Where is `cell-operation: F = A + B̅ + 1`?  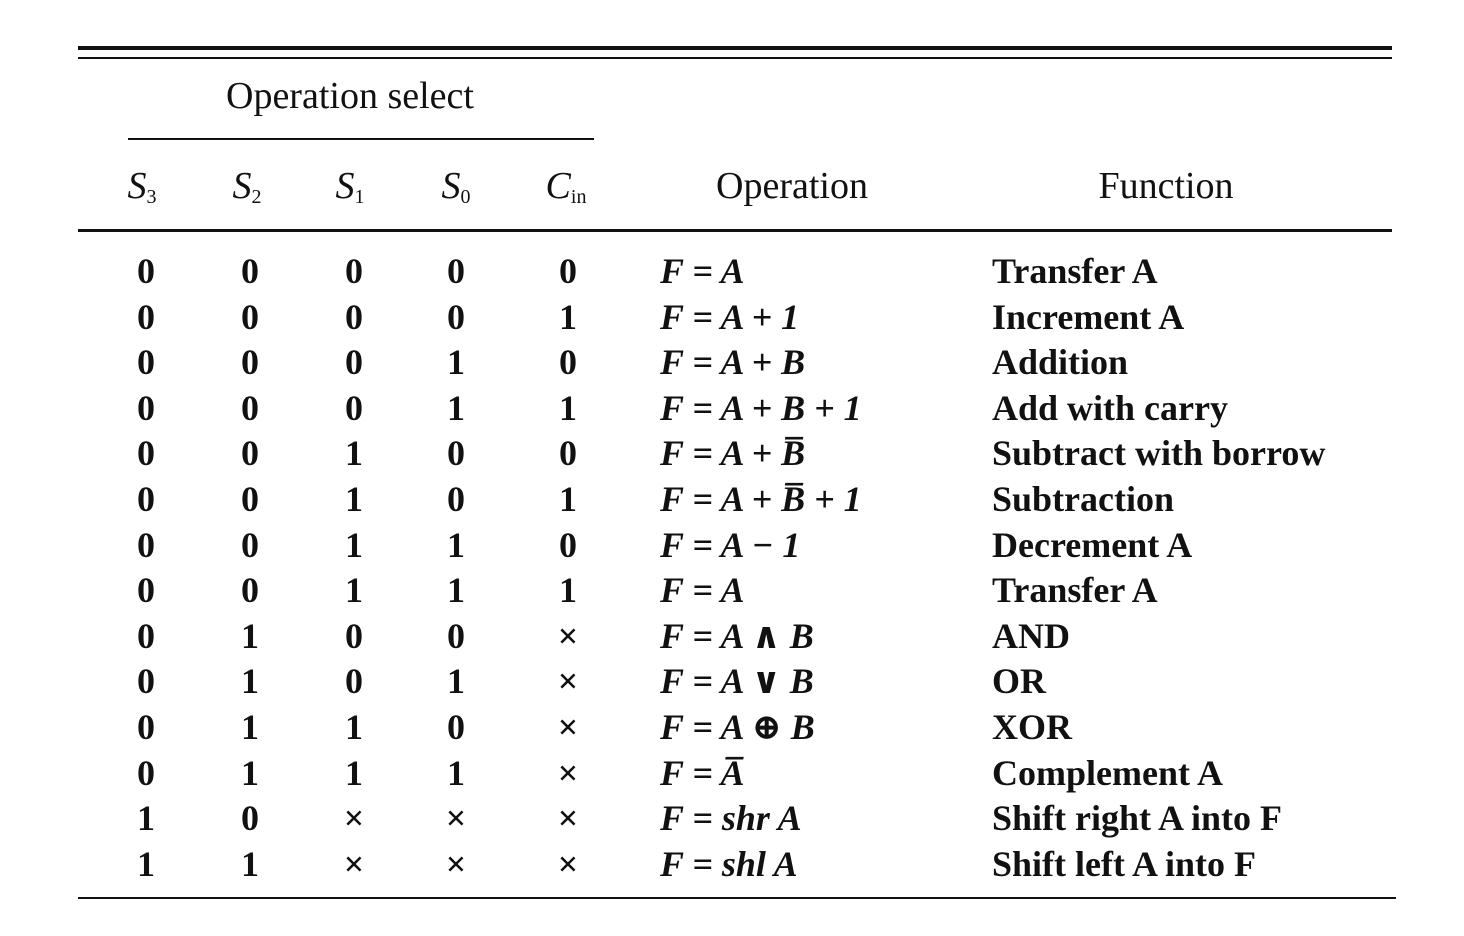 cell-operation: F = A + B̅ + 1 is located at coordinates (761, 499).